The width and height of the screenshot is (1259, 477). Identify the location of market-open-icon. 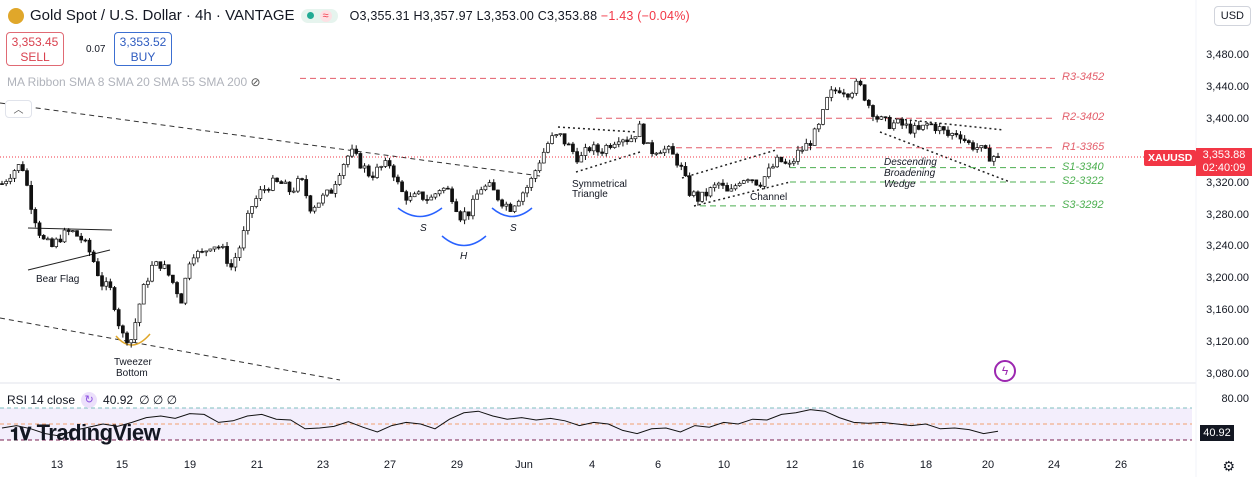
(310, 15).